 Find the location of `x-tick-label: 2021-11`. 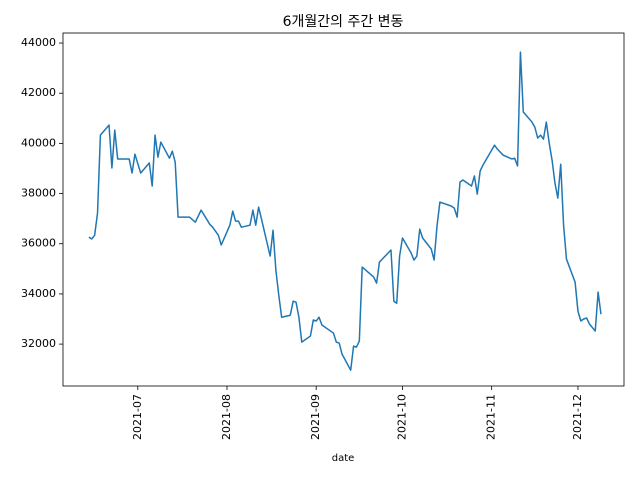

x-tick-label: 2021-11 is located at coordinates (491, 417).